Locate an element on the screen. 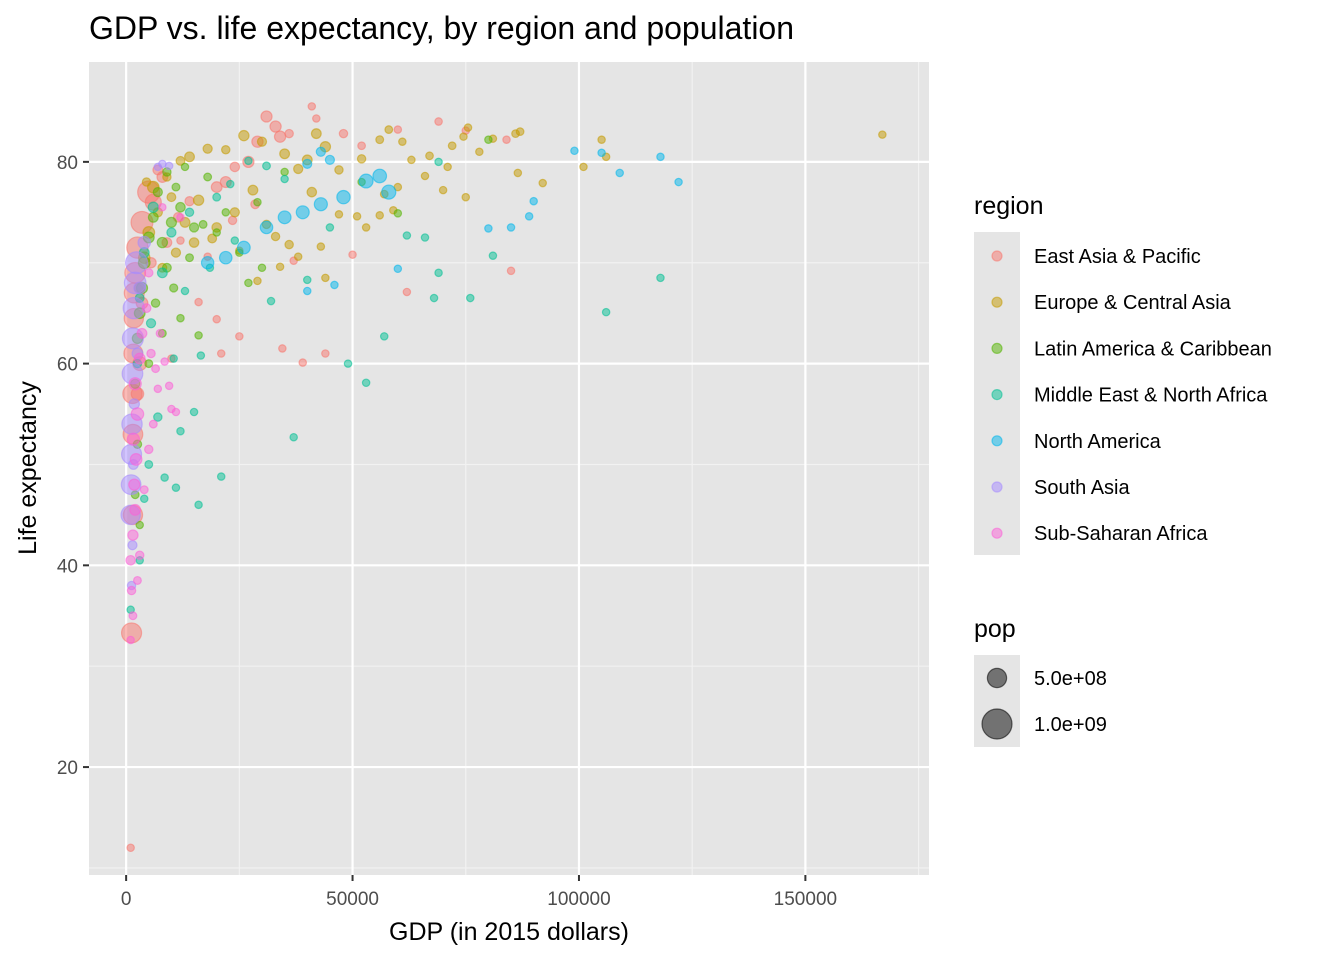 This screenshot has width=1344, height=960. y-tick-label: 40 is located at coordinates (67, 566).